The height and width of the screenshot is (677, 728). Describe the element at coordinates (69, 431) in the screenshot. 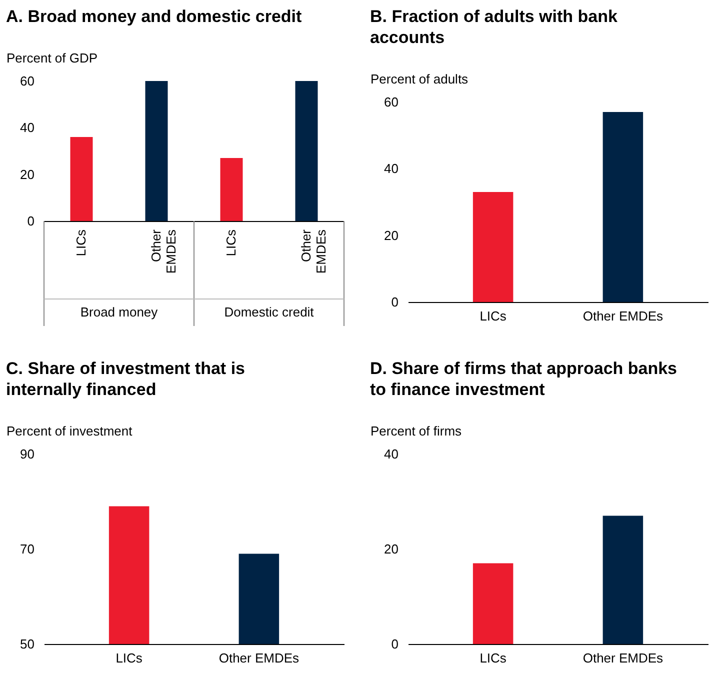

I see `y-axis-title: Percent of investment` at that location.